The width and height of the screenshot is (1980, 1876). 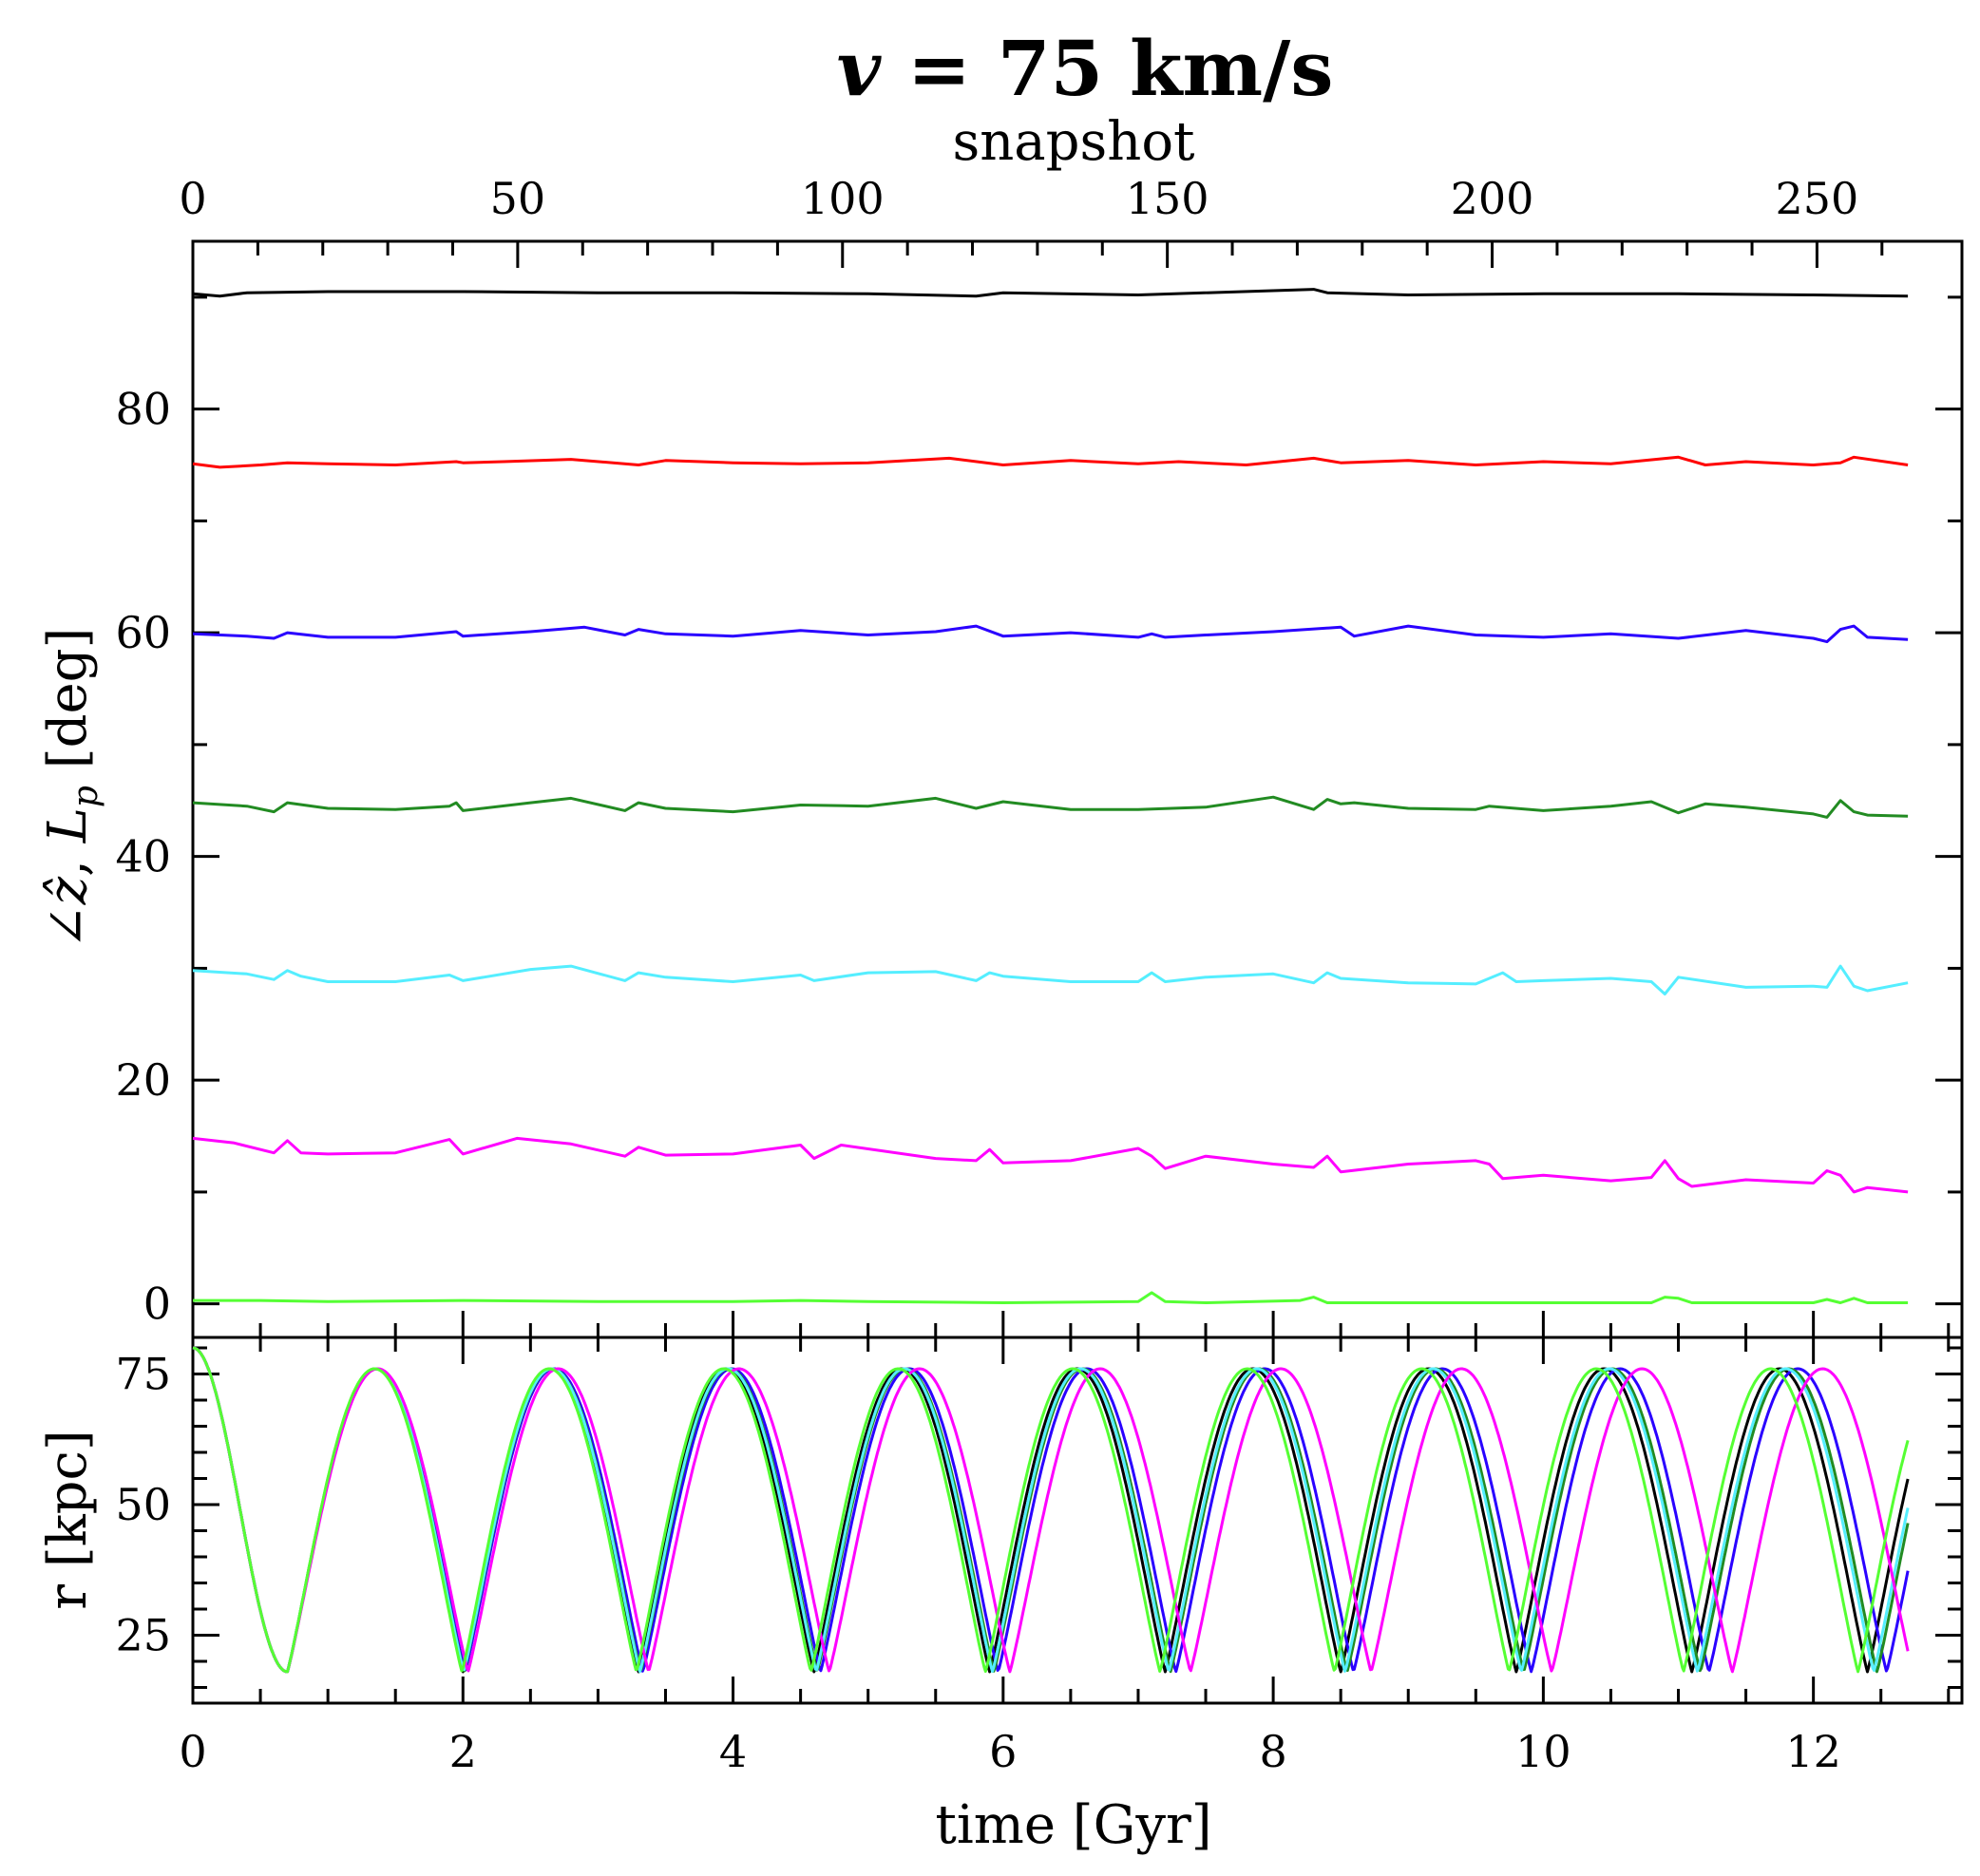 I want to click on bottom-panel-y-tick-label: 75, so click(x=143, y=1374).